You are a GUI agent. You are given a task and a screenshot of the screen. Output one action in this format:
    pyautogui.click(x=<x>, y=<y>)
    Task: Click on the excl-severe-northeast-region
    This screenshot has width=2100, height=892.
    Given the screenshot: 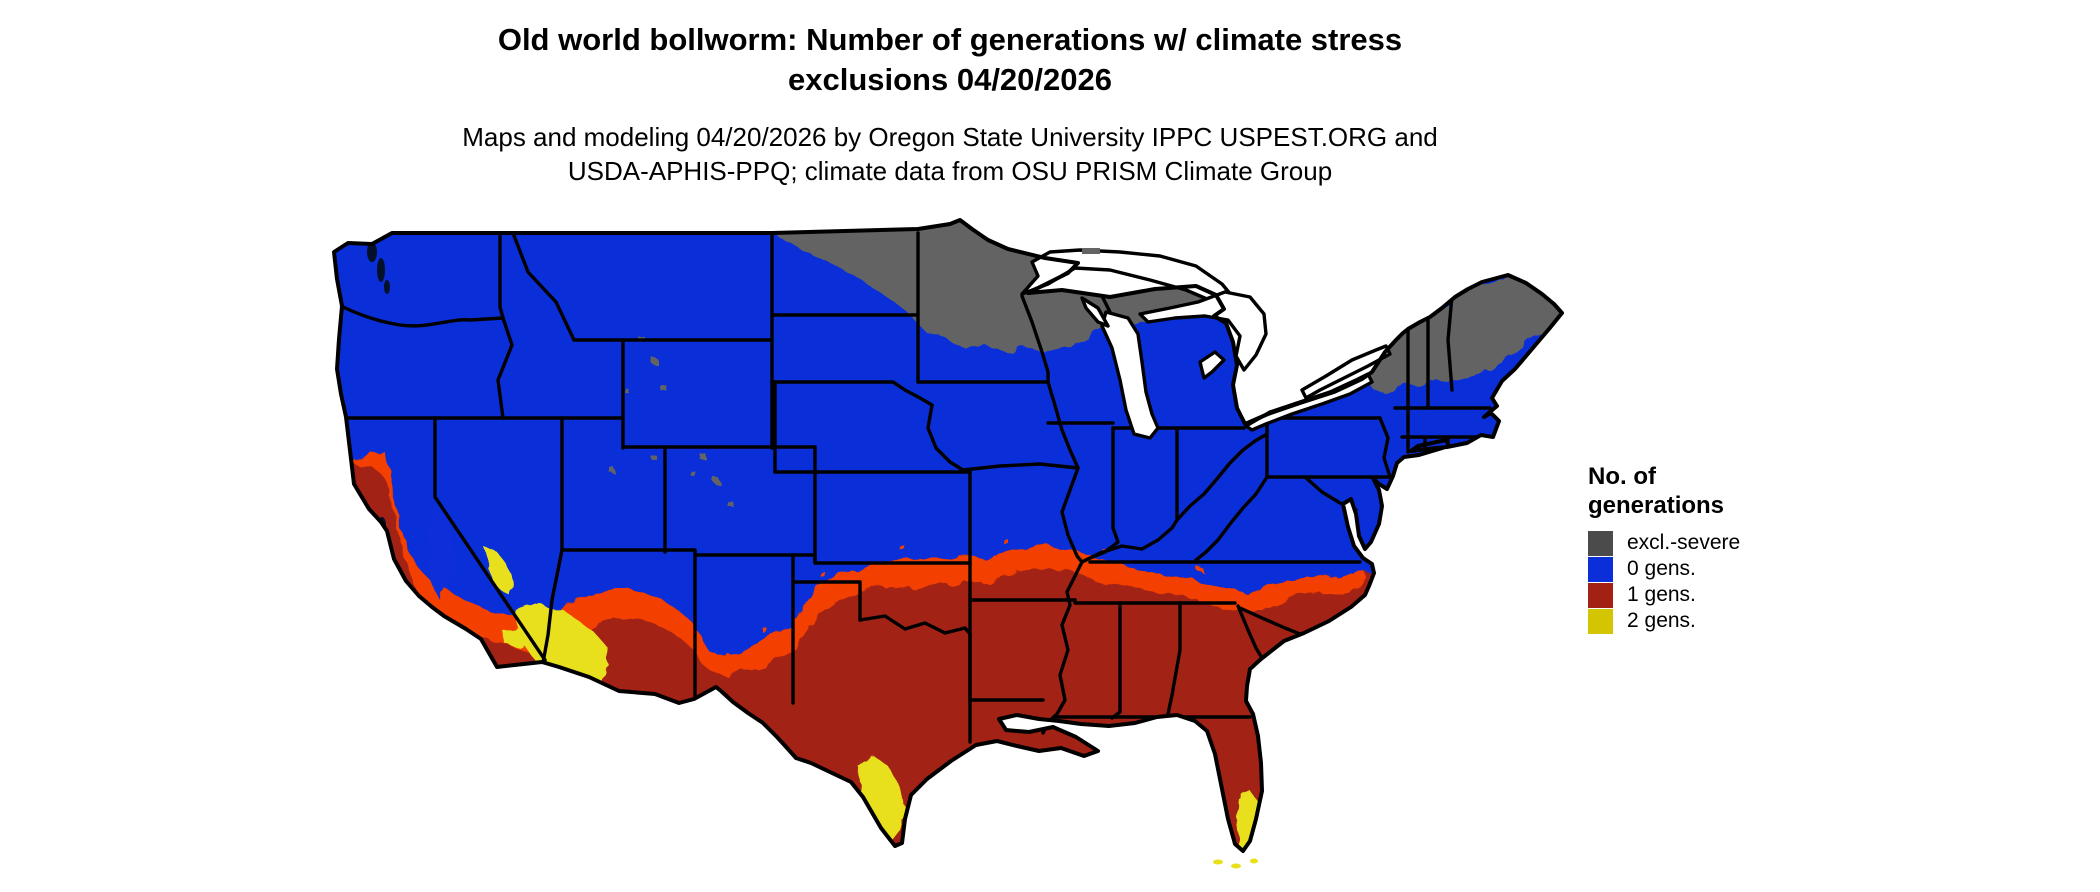 What is the action you would take?
    pyautogui.click(x=1457, y=334)
    